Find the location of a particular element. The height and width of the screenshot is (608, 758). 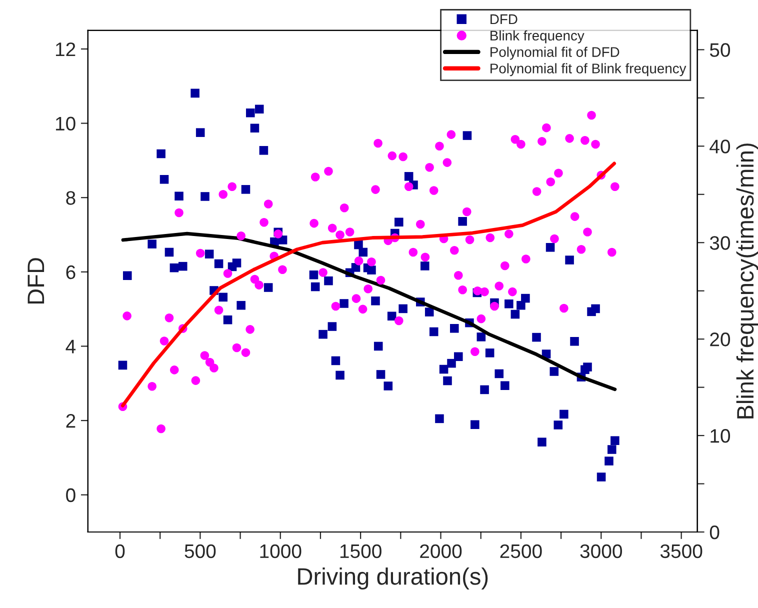

y2-tick-label: 50 is located at coordinates (720, 50).